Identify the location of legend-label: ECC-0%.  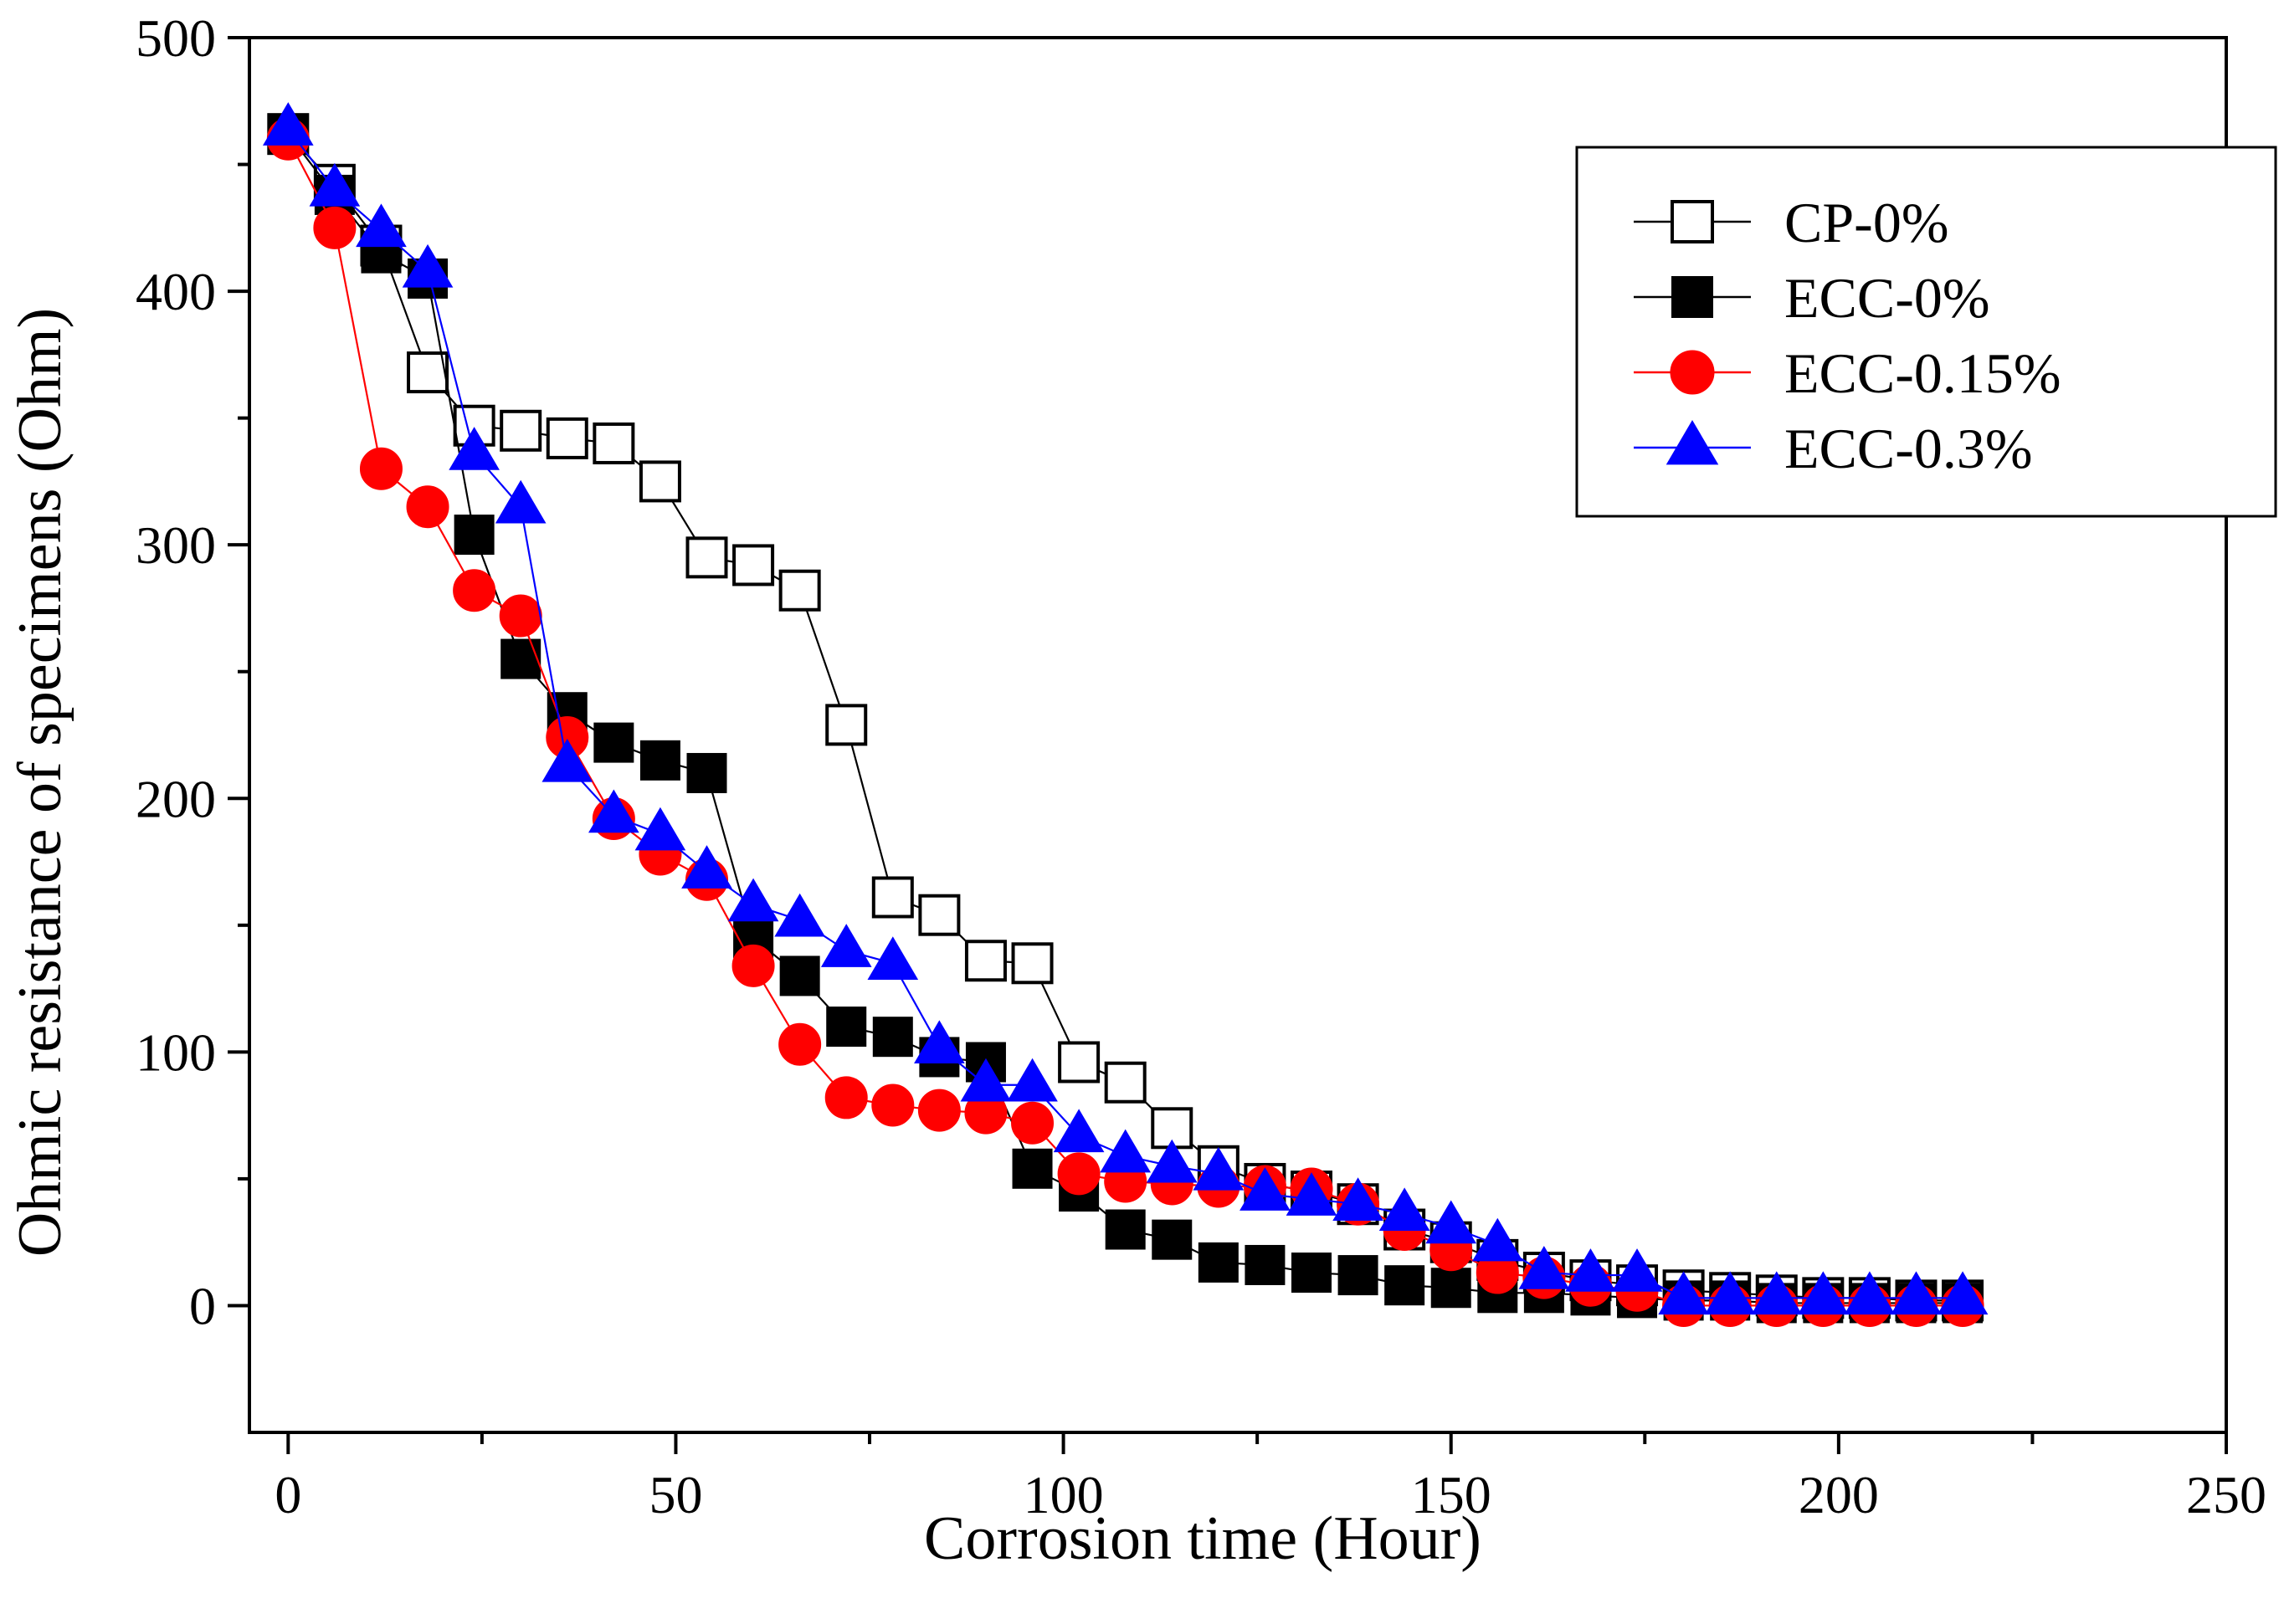
(1887, 298).